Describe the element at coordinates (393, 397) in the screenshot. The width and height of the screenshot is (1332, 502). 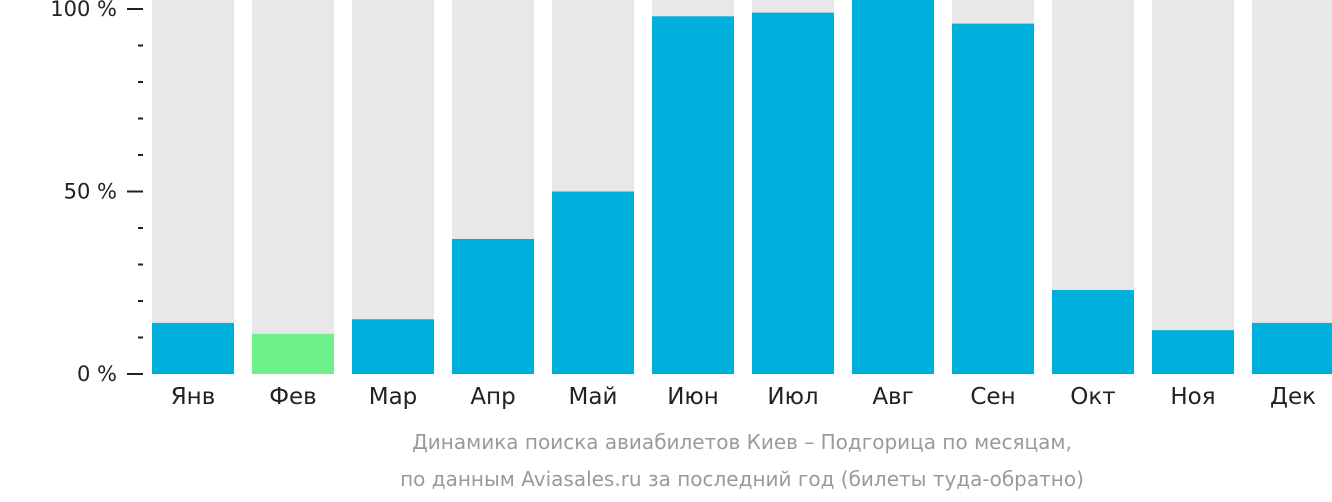
I see `x-tick-label-3: Мар` at that location.